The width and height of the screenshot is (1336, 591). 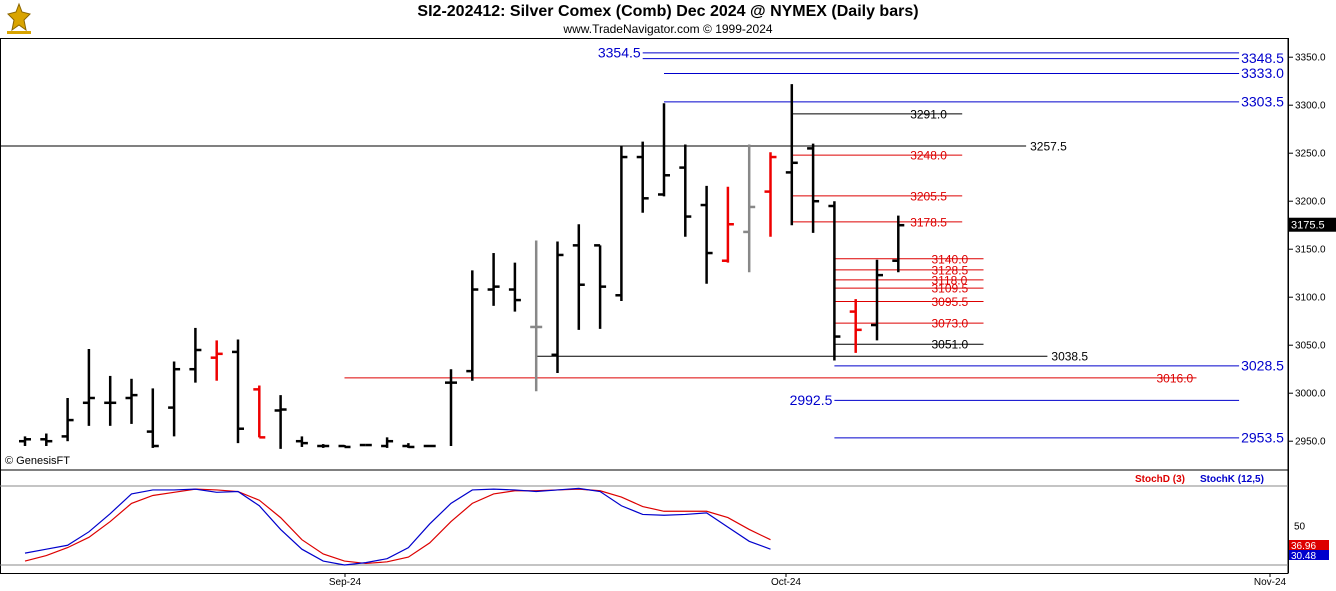 What do you see at coordinates (928, 196) in the screenshot?
I see `level-label: 3205.5` at bounding box center [928, 196].